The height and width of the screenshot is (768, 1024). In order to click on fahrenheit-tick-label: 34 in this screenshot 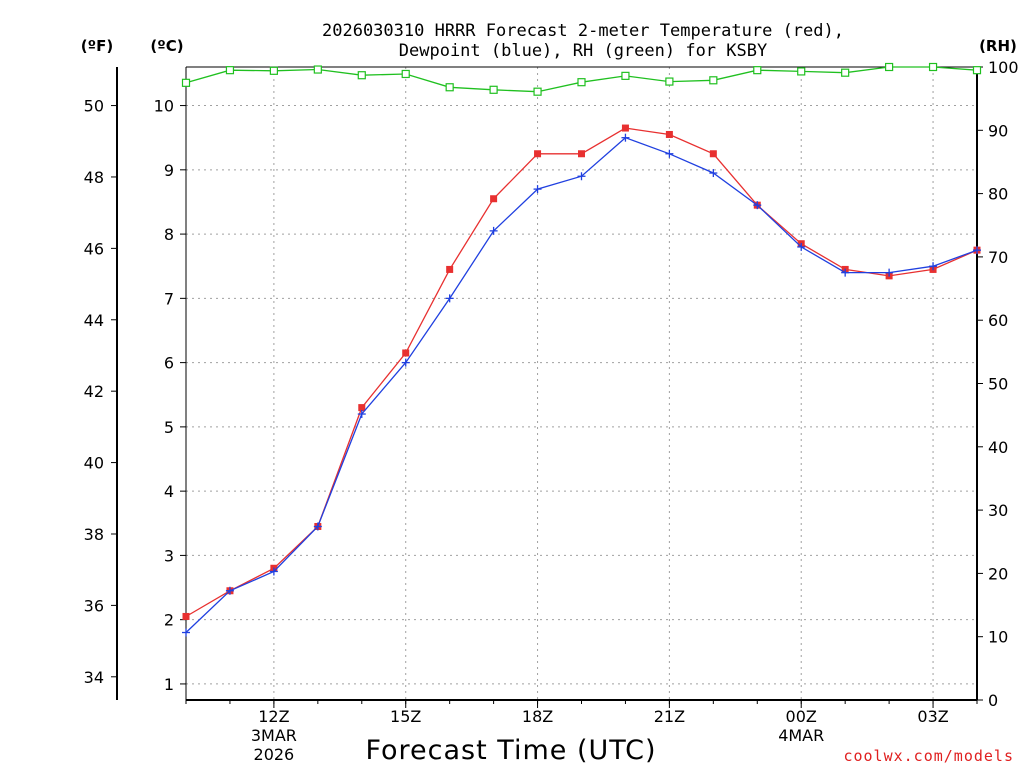, I will do `click(94, 677)`.